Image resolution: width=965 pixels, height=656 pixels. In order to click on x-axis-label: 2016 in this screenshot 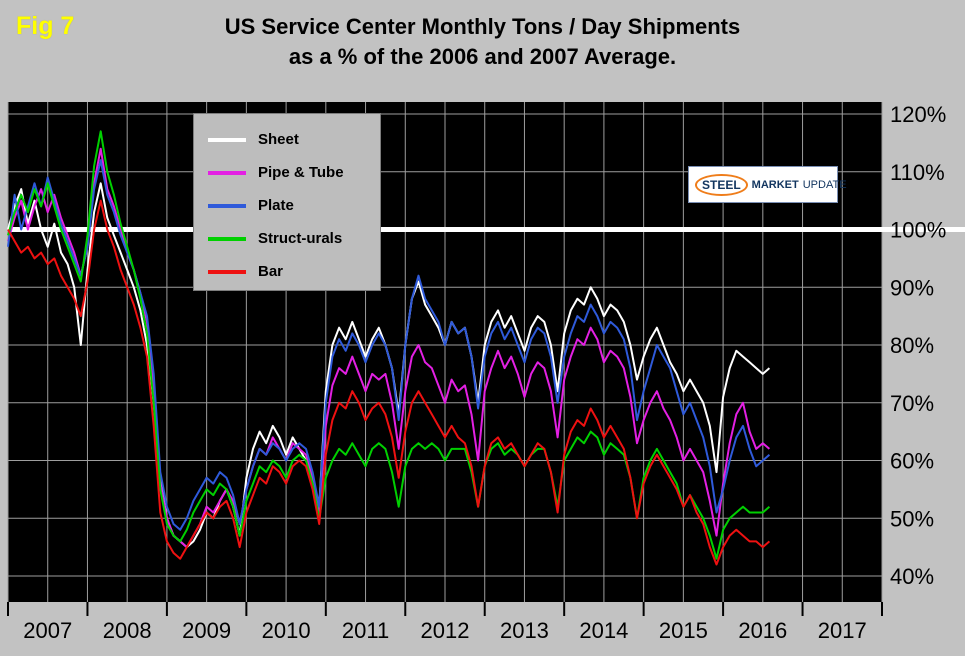, I will do `click(762, 630)`.